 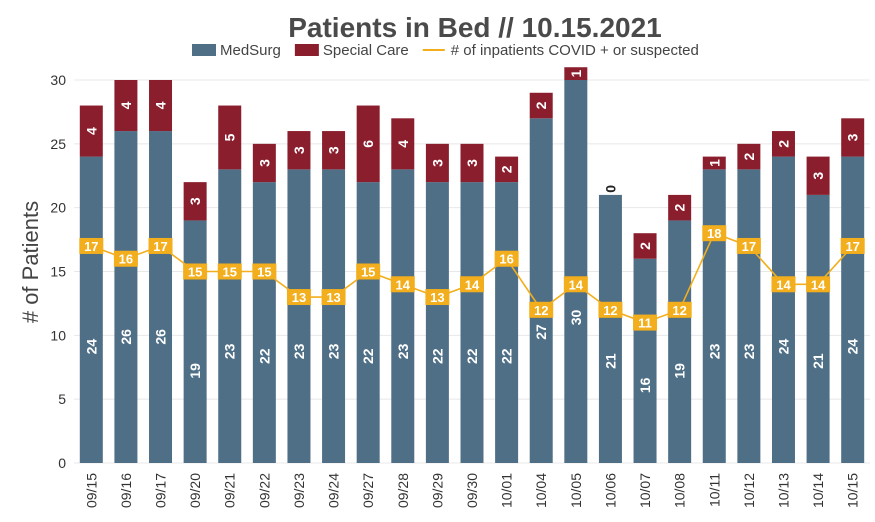 I want to click on y-axis-ticks: 0 5 10 15 20 25 30, so click(x=58, y=271).